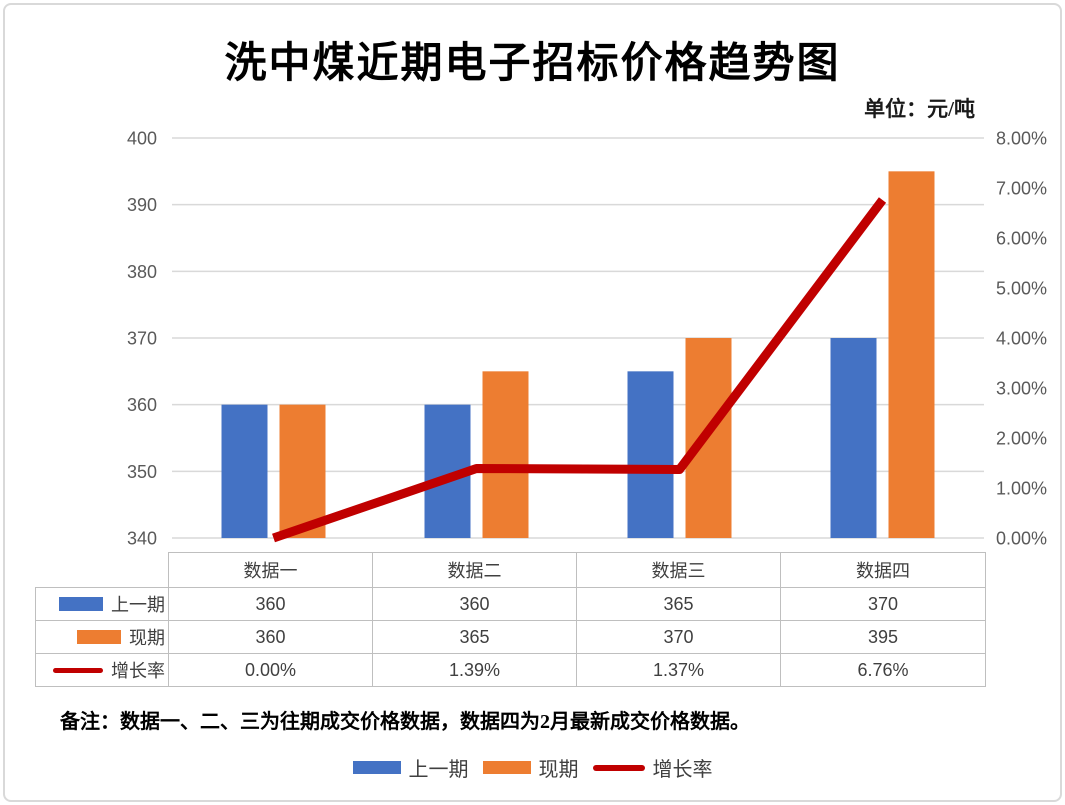 Image resolution: width=1065 pixels, height=805 pixels. I want to click on left-axis-tick-label: 400, so click(142, 139).